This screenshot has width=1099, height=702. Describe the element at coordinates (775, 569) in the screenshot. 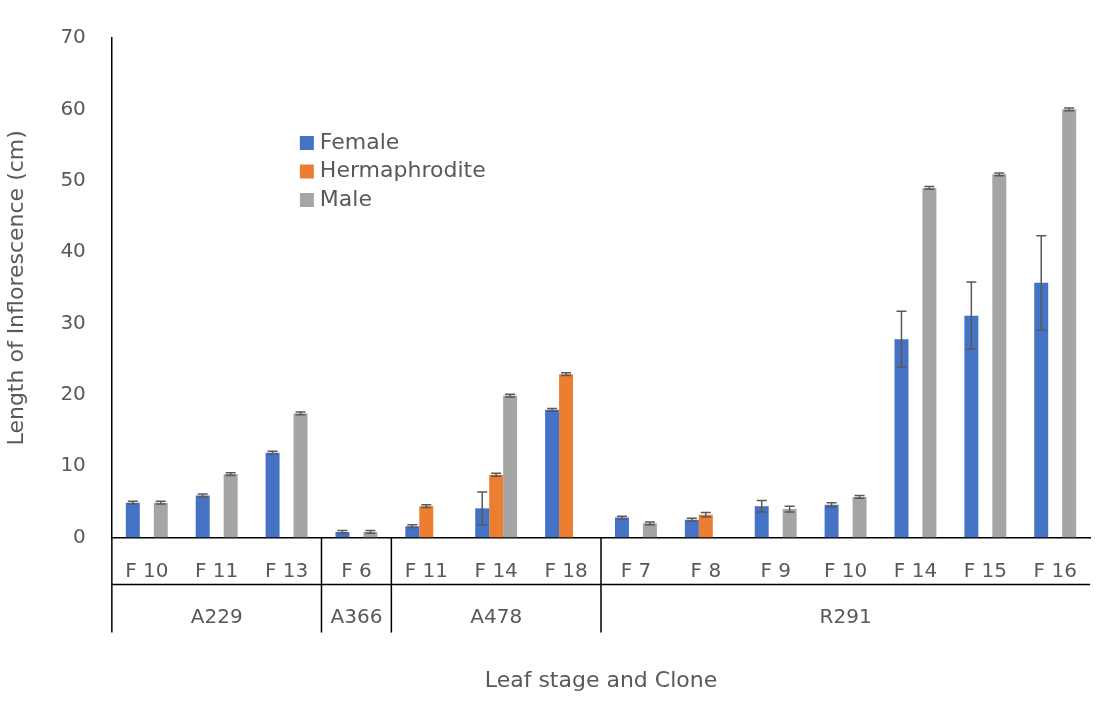

I see `x-tick-label: F 9` at that location.